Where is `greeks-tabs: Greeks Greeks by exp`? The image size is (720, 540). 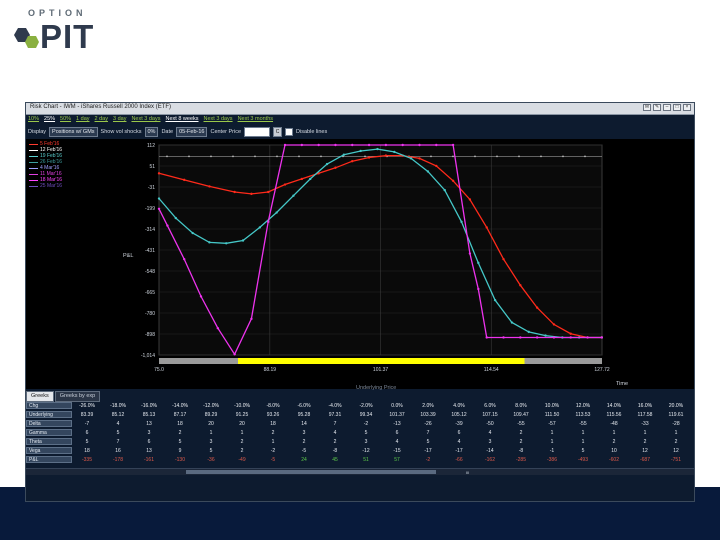
greeks-tabs: Greeks Greeks by exp is located at coordinates (63, 396).